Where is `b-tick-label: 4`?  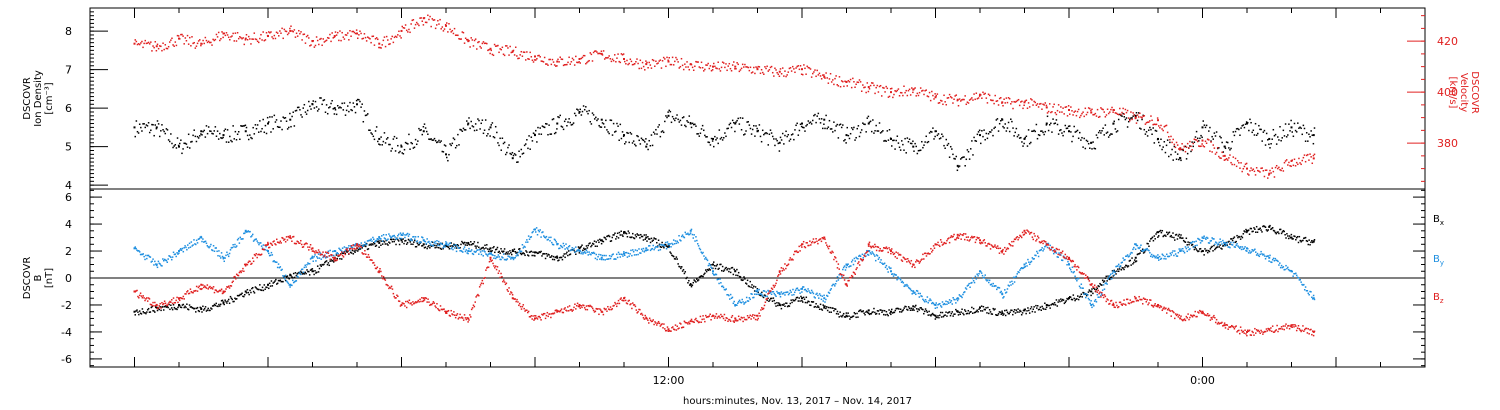
b-tick-label: 4 is located at coordinates (68, 224).